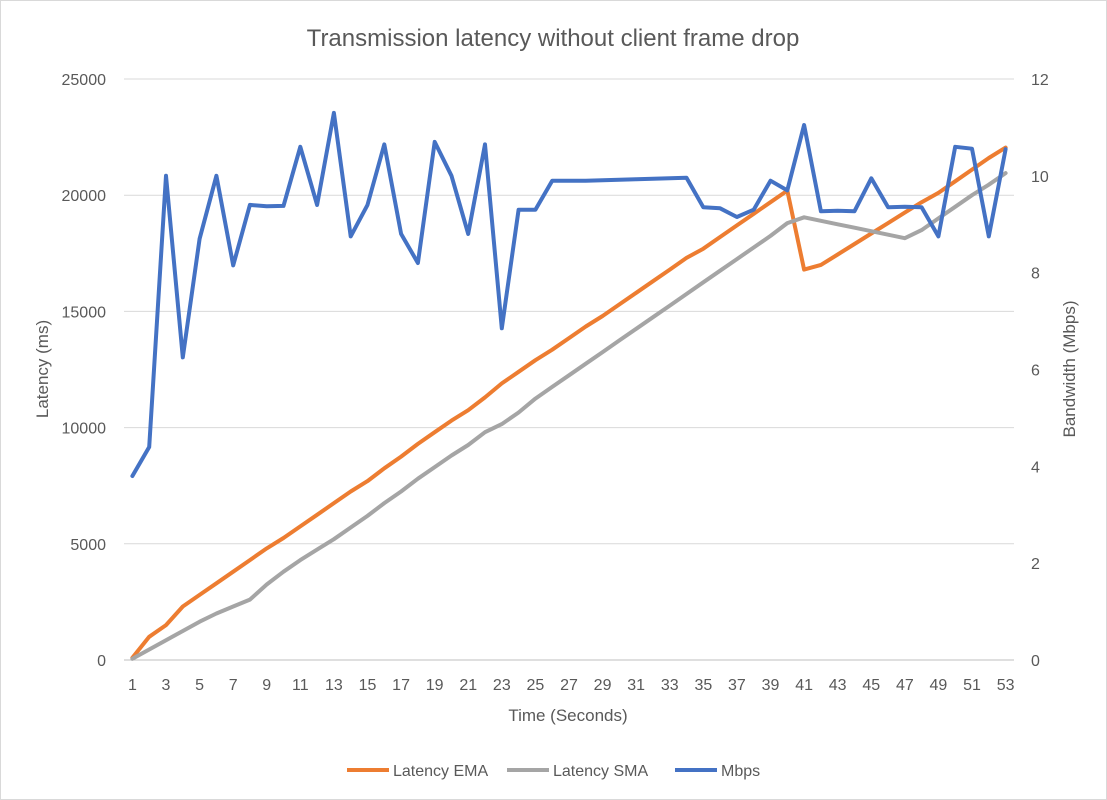 The width and height of the screenshot is (1107, 800). What do you see at coordinates (300, 685) in the screenshot?
I see `x-tick-label: 11` at bounding box center [300, 685].